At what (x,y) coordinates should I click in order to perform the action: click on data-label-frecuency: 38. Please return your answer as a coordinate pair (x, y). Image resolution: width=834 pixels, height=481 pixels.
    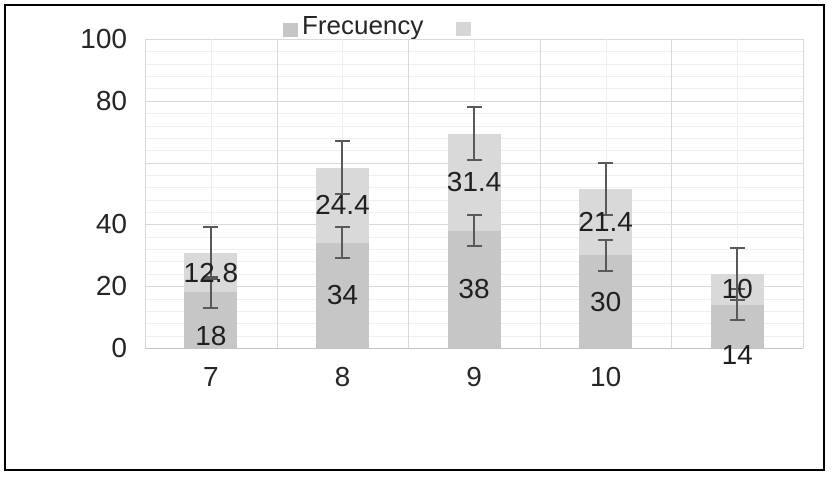
    Looking at the image, I should click on (474, 289).